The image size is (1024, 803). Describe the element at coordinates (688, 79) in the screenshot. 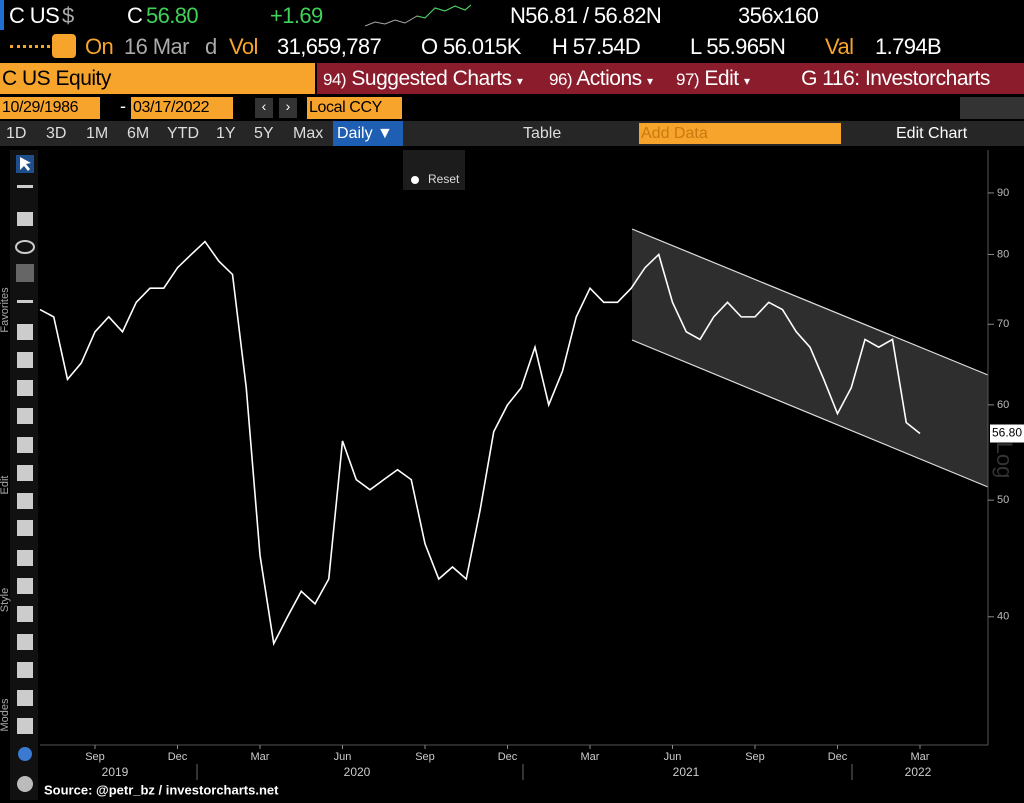

I see `menu-num: 97)` at that location.